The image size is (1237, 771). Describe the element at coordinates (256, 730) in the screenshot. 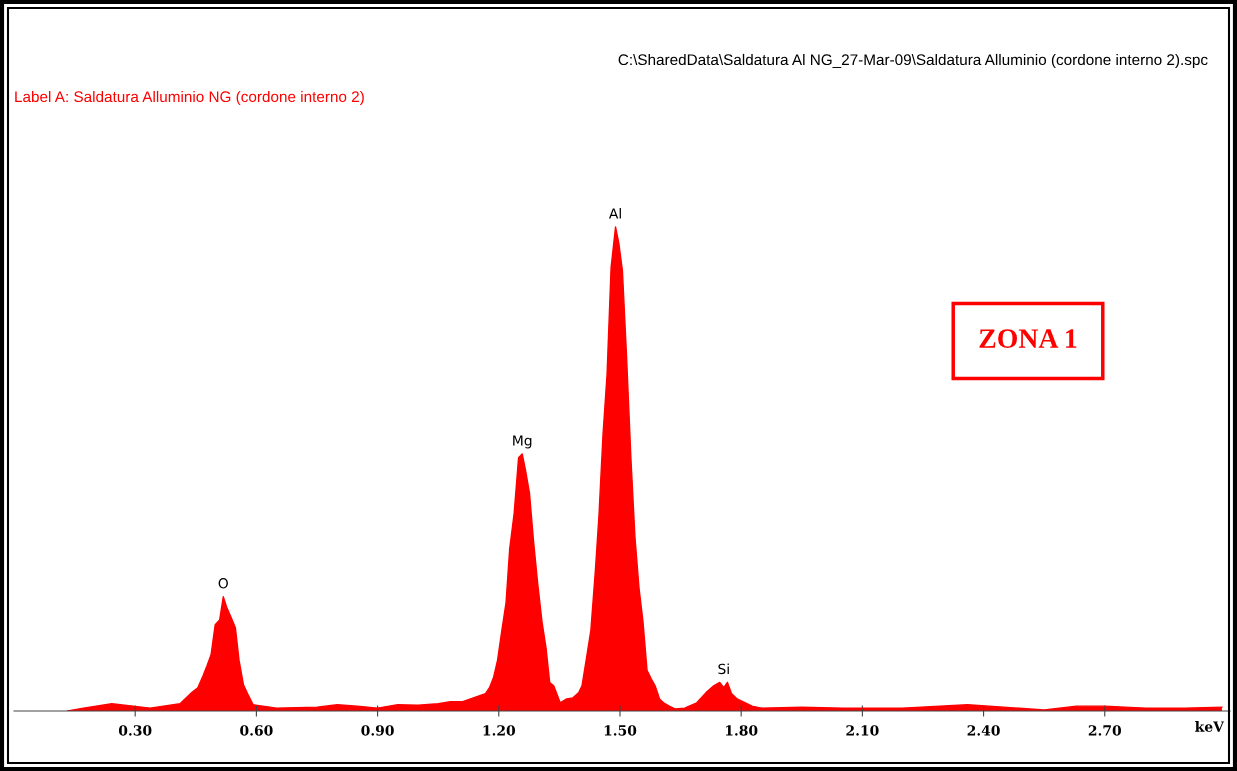

I see `x-tick-label: 0.60` at that location.